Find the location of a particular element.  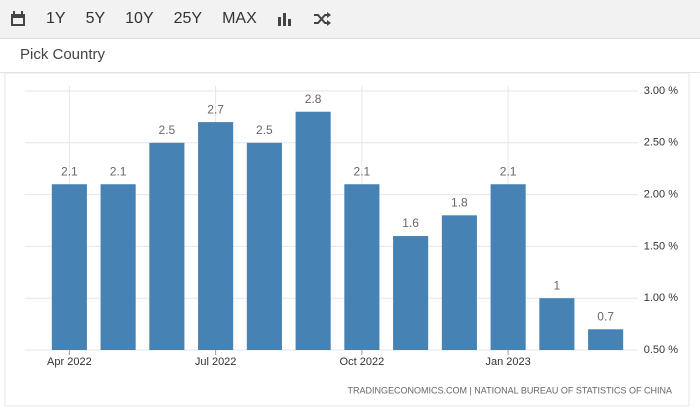

y-tick-label: 1.50 % is located at coordinates (661, 246).